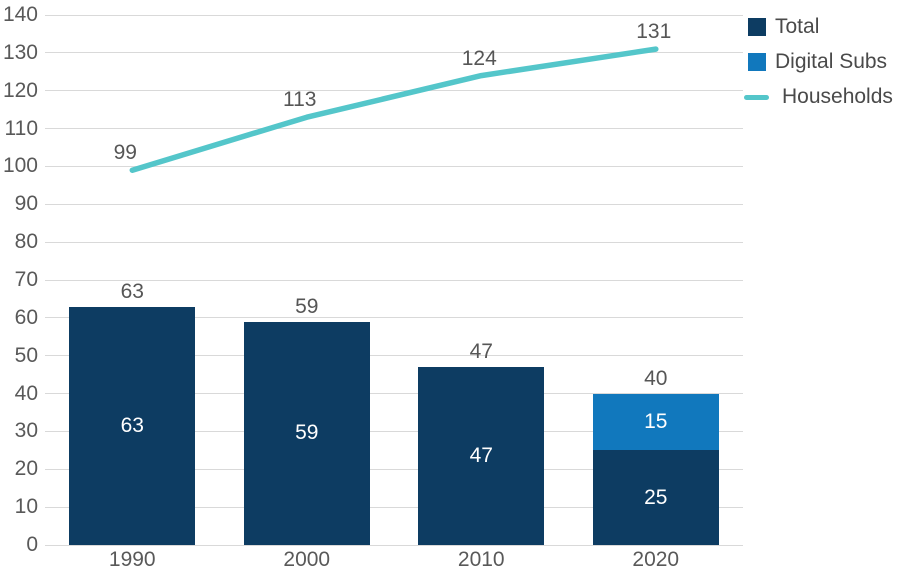  What do you see at coordinates (479, 58) in the screenshot?
I see `line-point-label: 124` at bounding box center [479, 58].